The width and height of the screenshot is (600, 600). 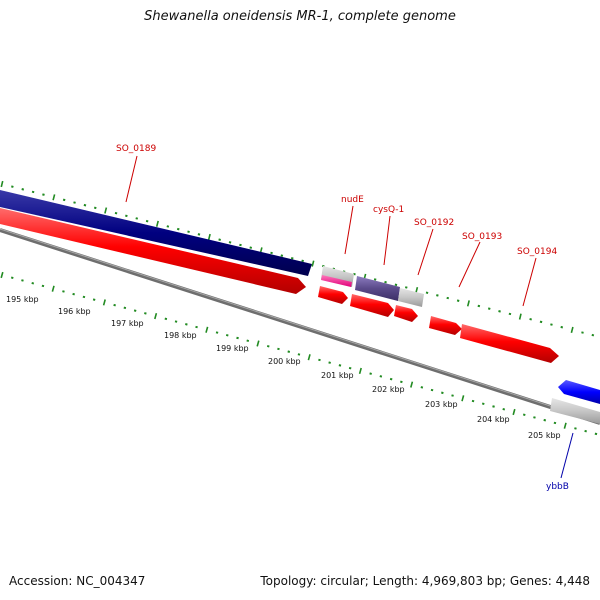 What do you see at coordinates (372, 305) in the screenshot?
I see `gene-red-b` at bounding box center [372, 305].